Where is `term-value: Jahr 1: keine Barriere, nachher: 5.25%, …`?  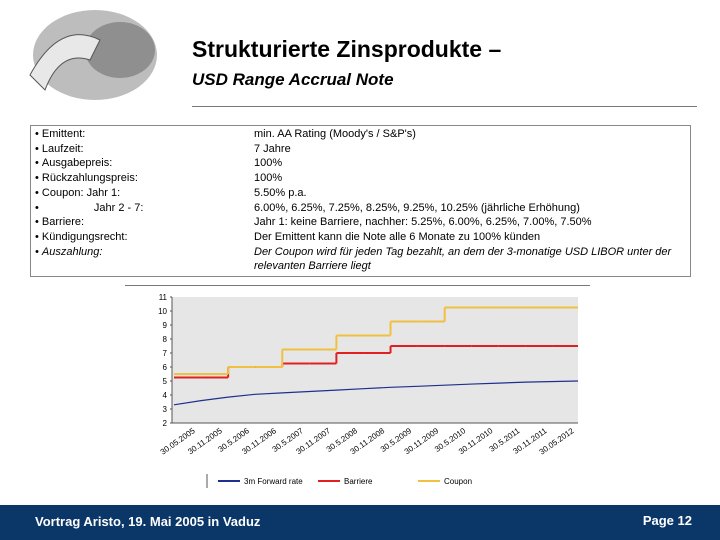
term-value: Jahr 1: keine Barriere, nachher: 5.25%, … is located at coordinates (423, 222).